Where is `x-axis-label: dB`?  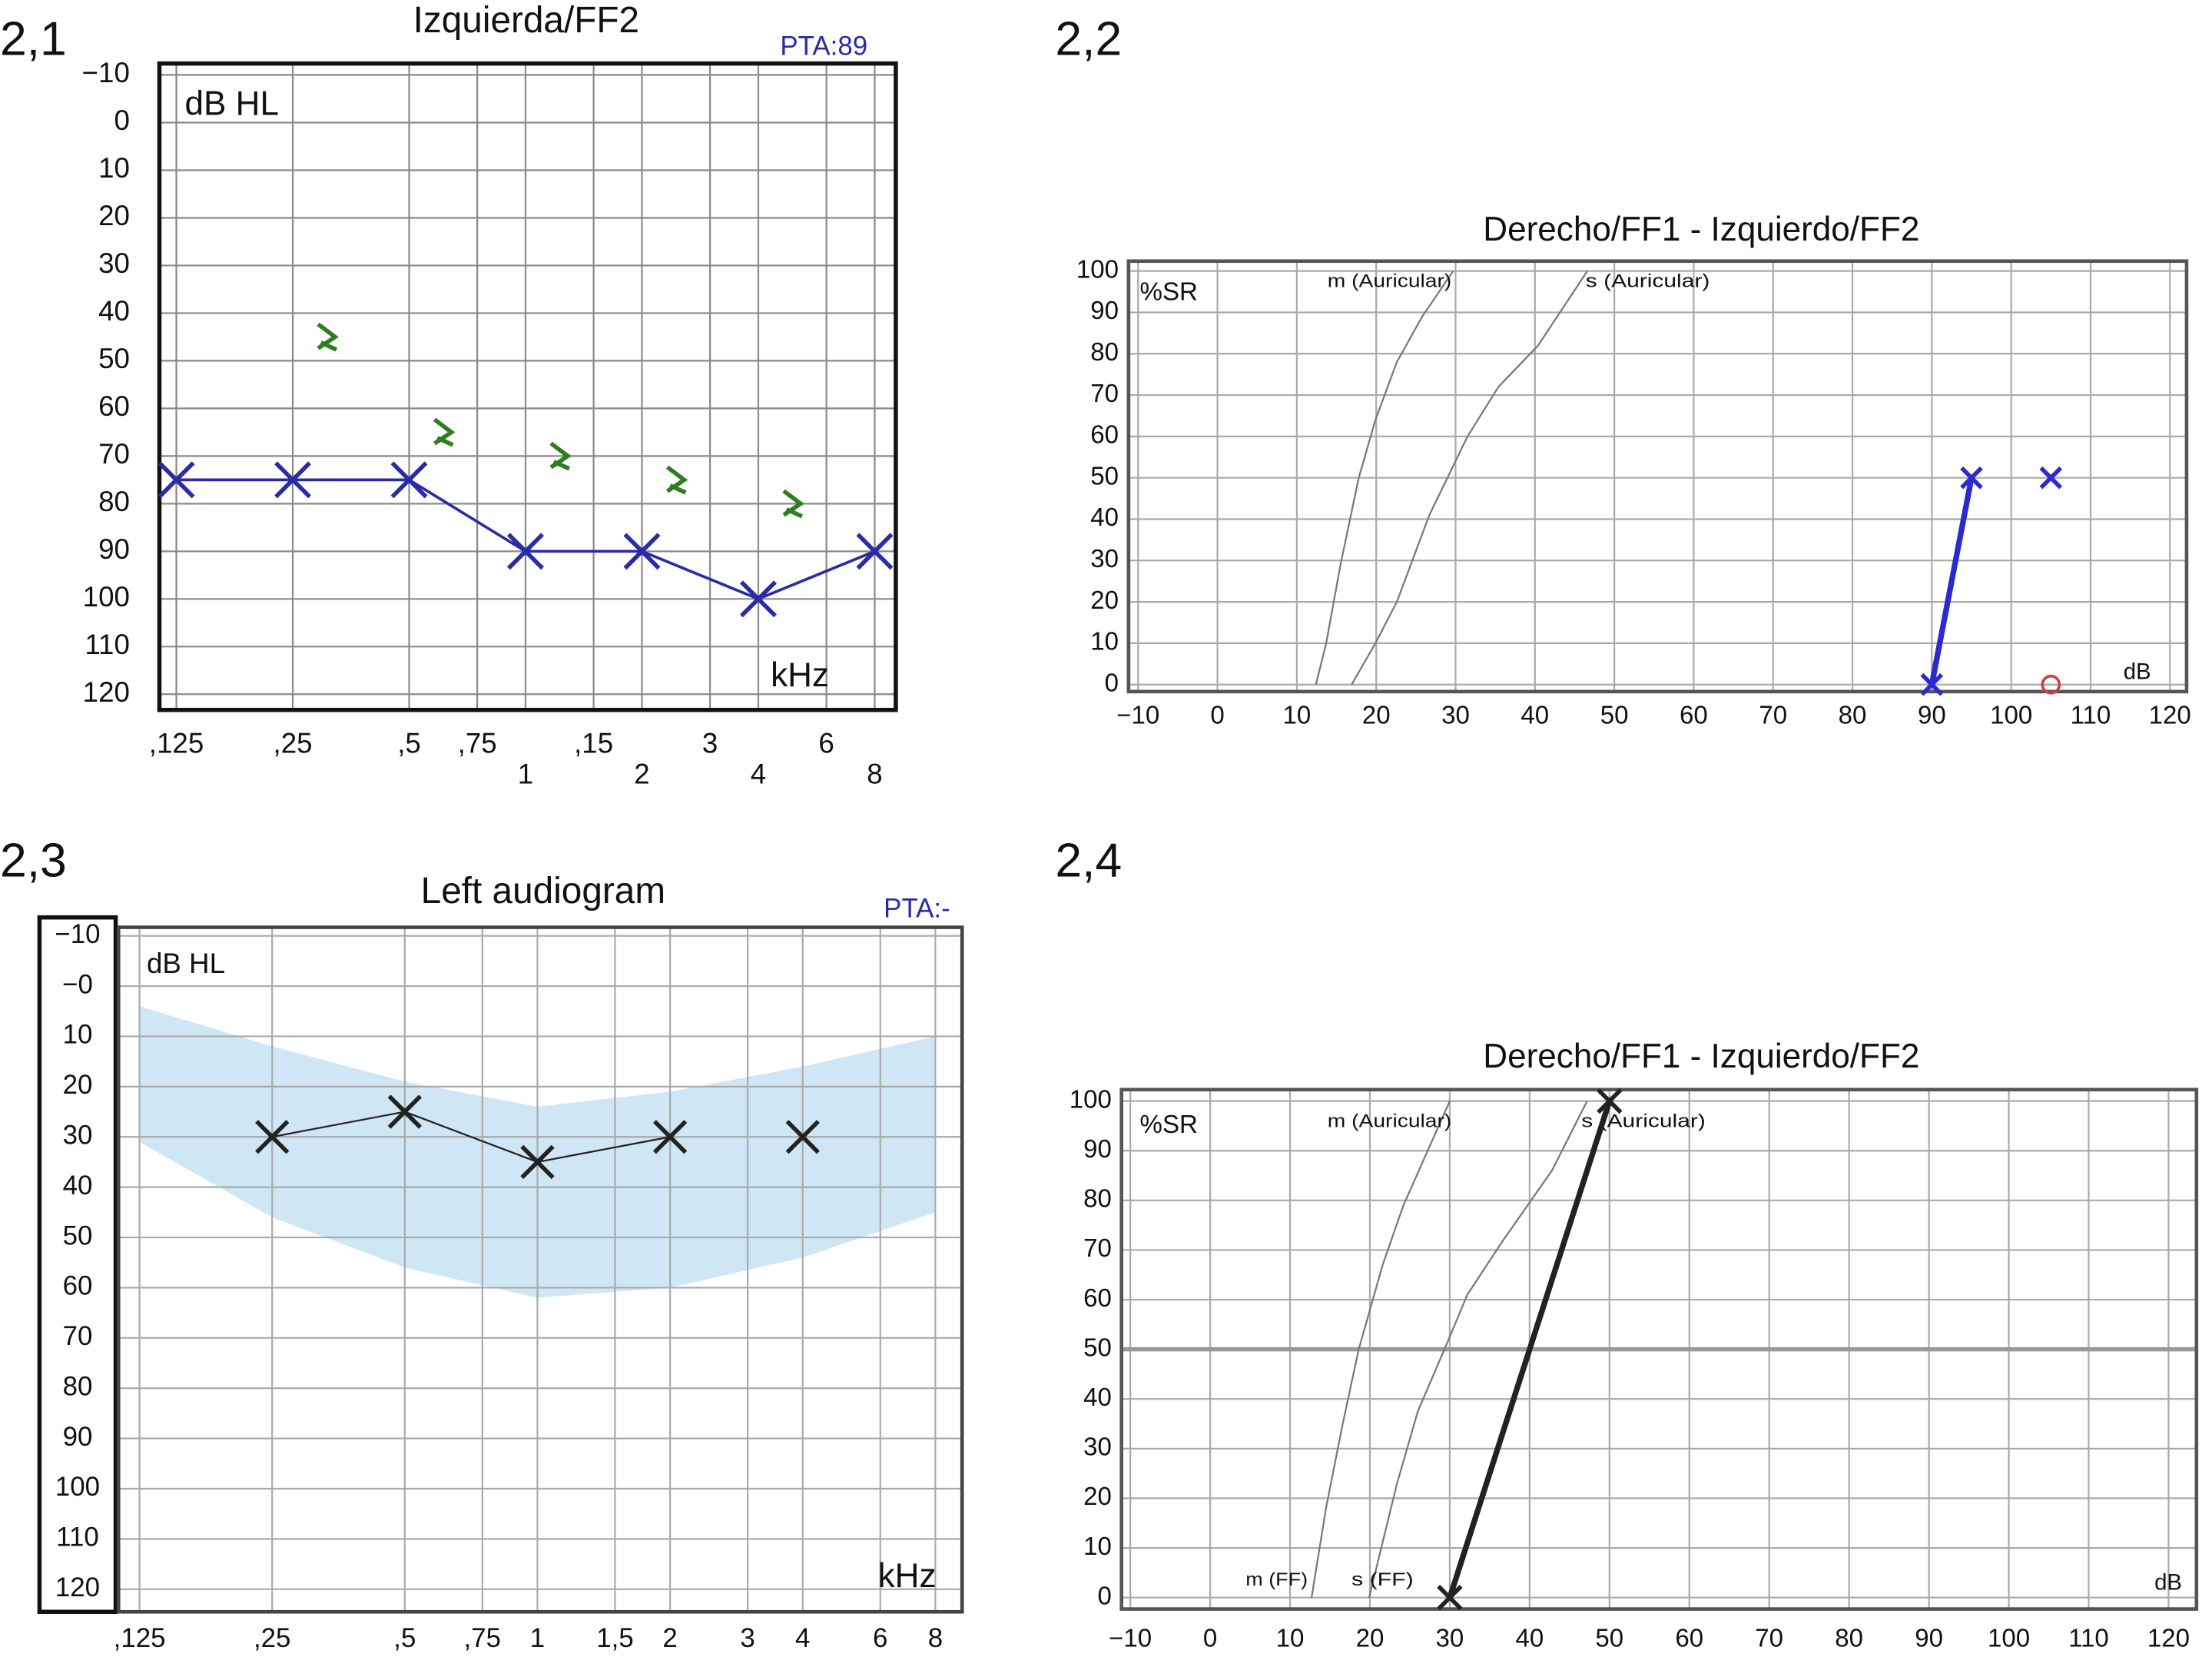
x-axis-label: dB is located at coordinates (2137, 672).